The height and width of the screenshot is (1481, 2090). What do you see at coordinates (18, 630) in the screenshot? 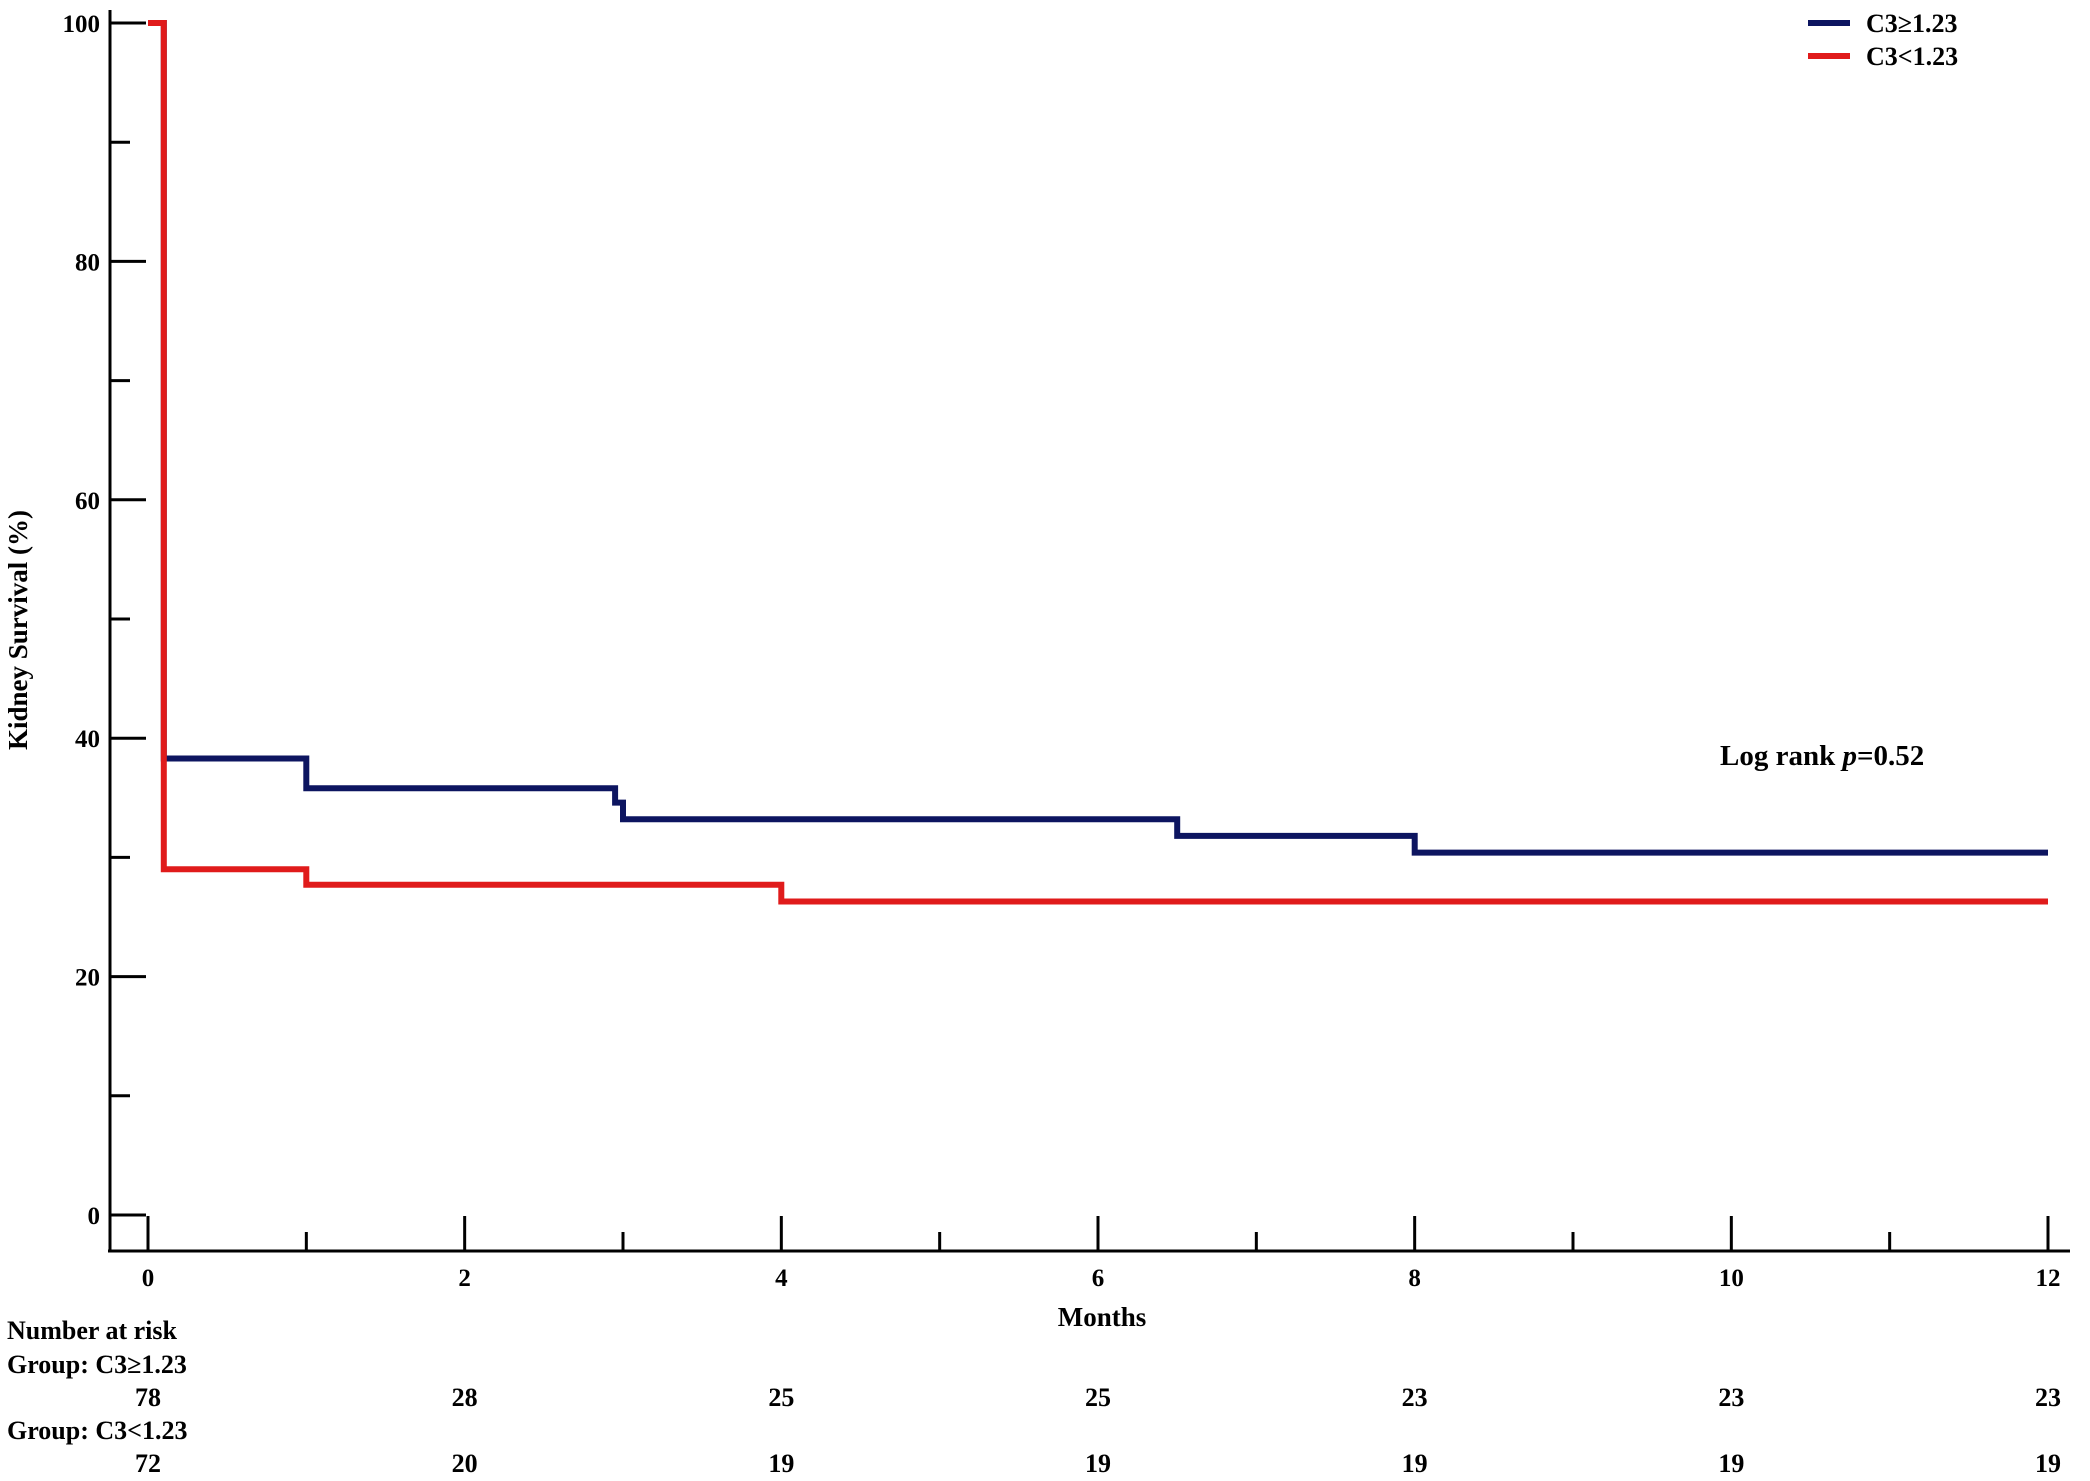
I see `y-axis-title: Kidney Survival (%)` at bounding box center [18, 630].